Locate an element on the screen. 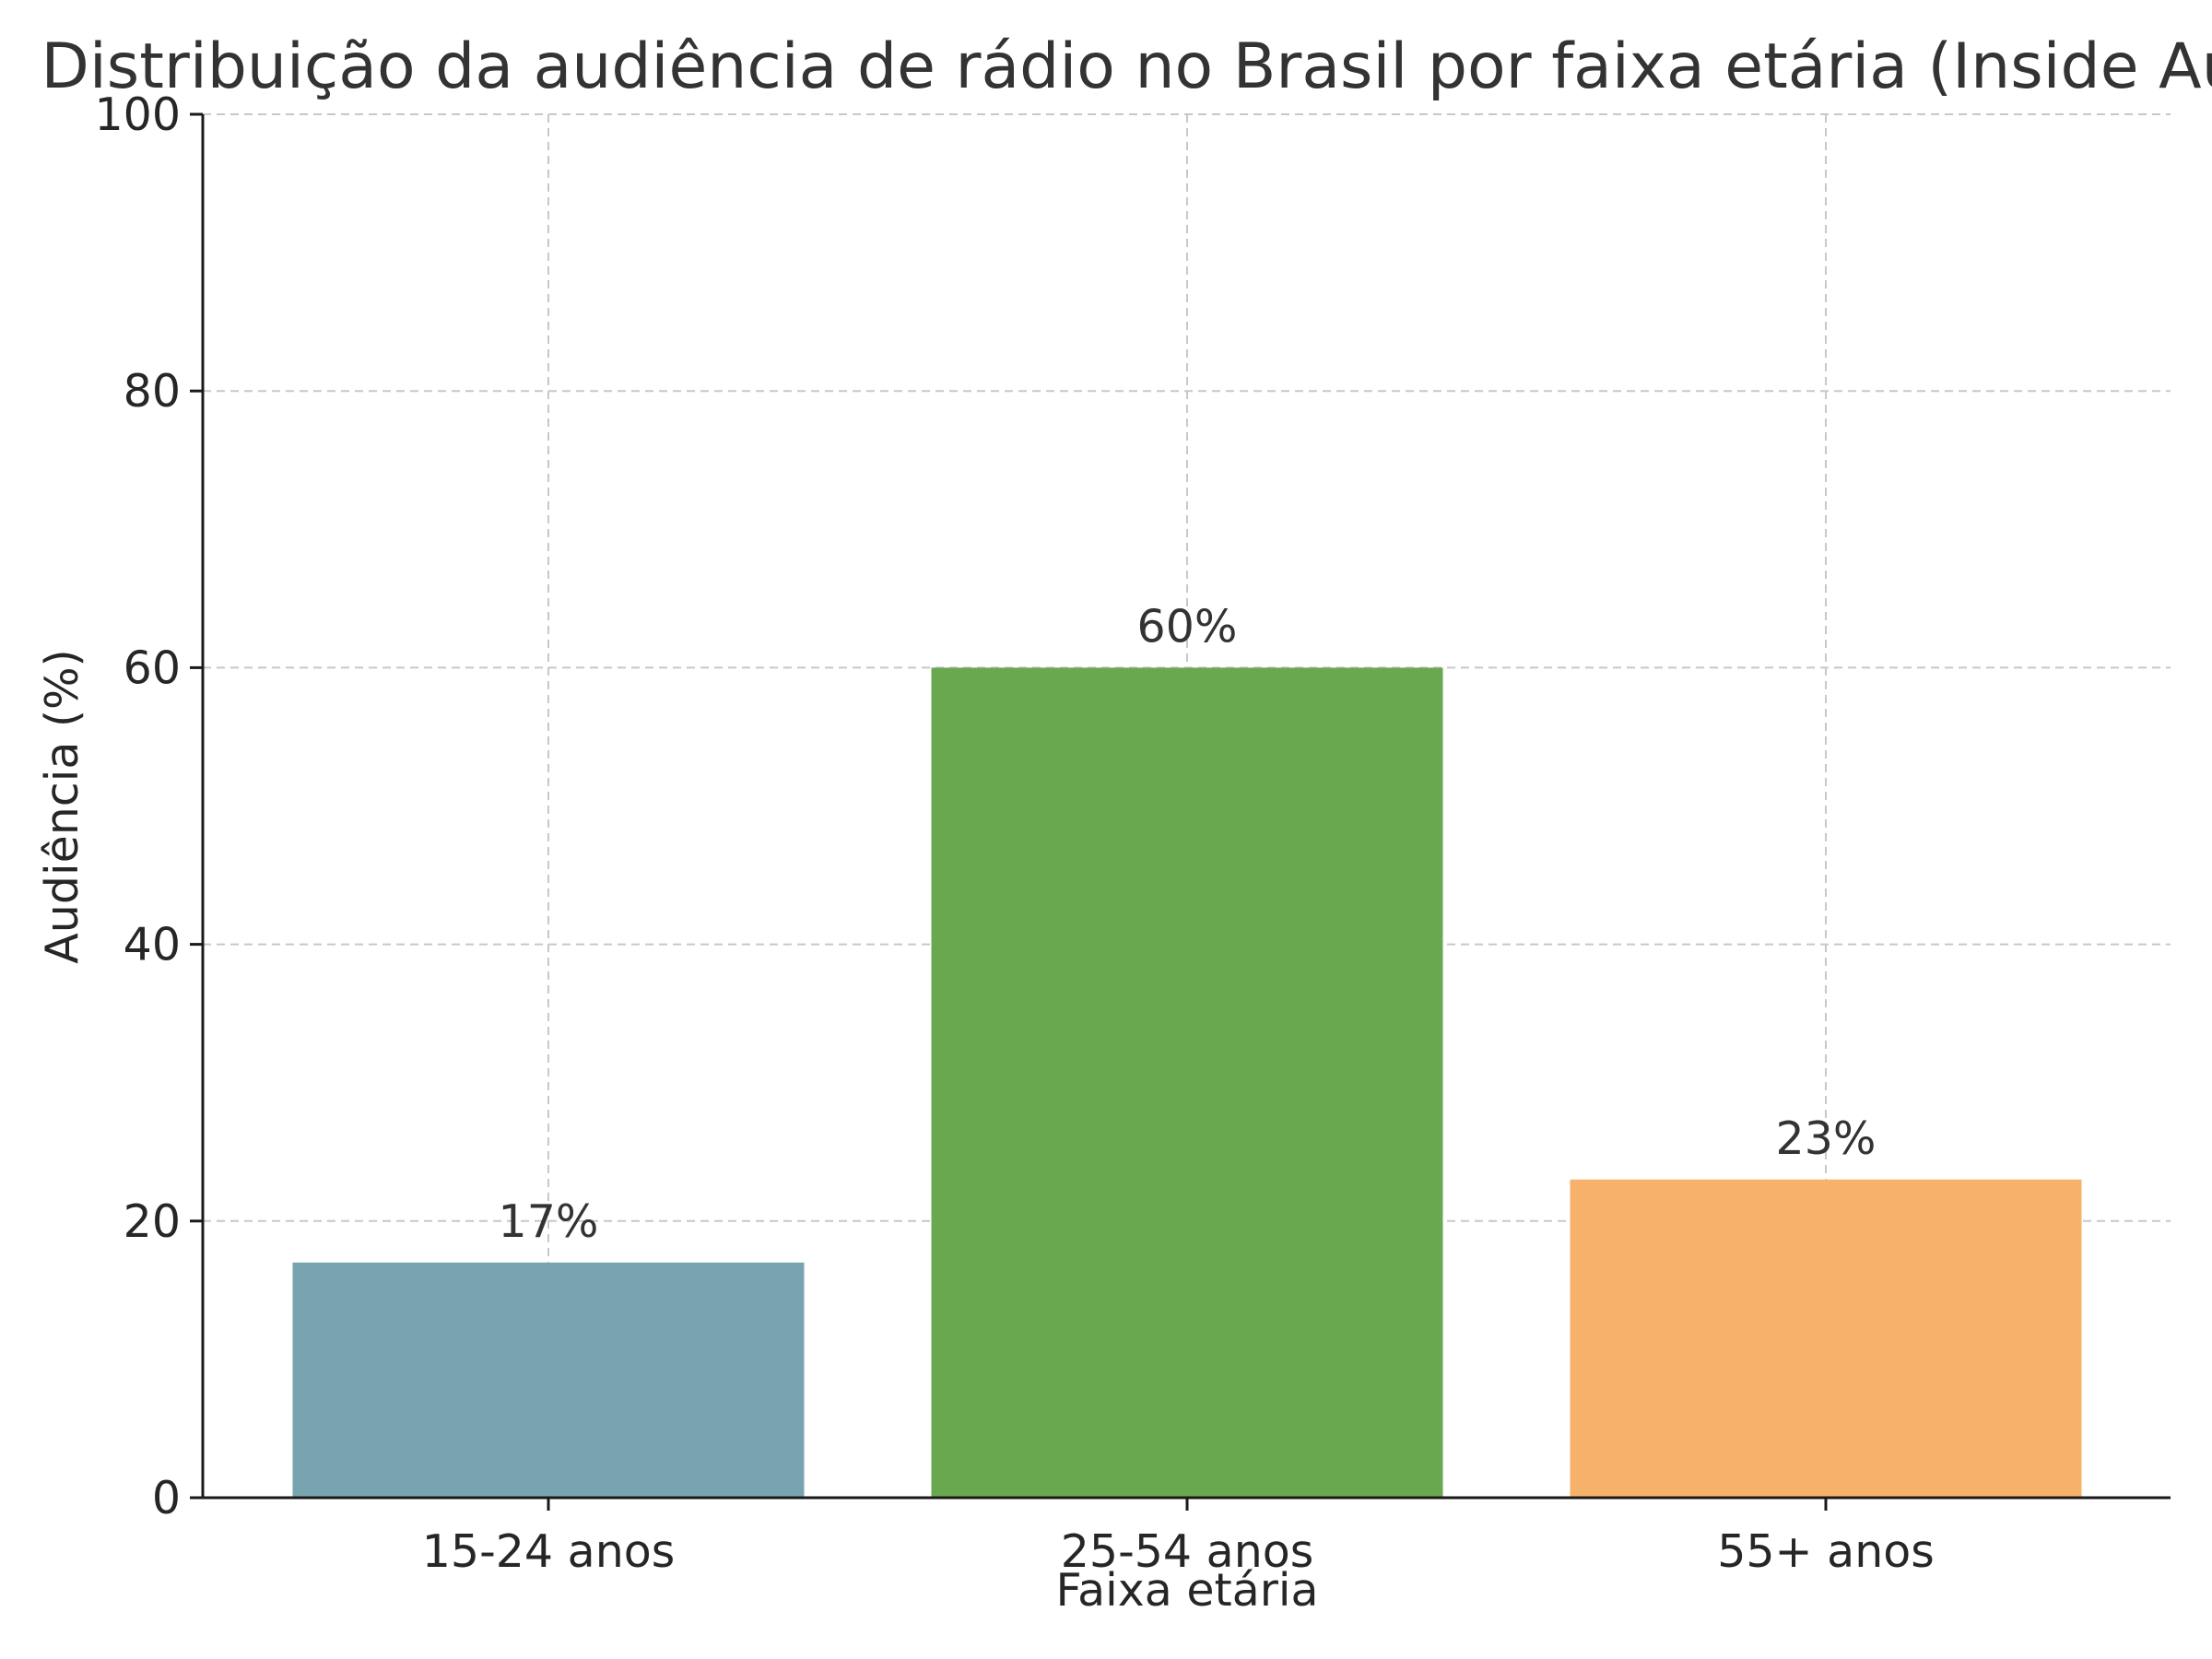 The image size is (2212, 1659). x-axis-label: Faixa etária is located at coordinates (1186, 1590).